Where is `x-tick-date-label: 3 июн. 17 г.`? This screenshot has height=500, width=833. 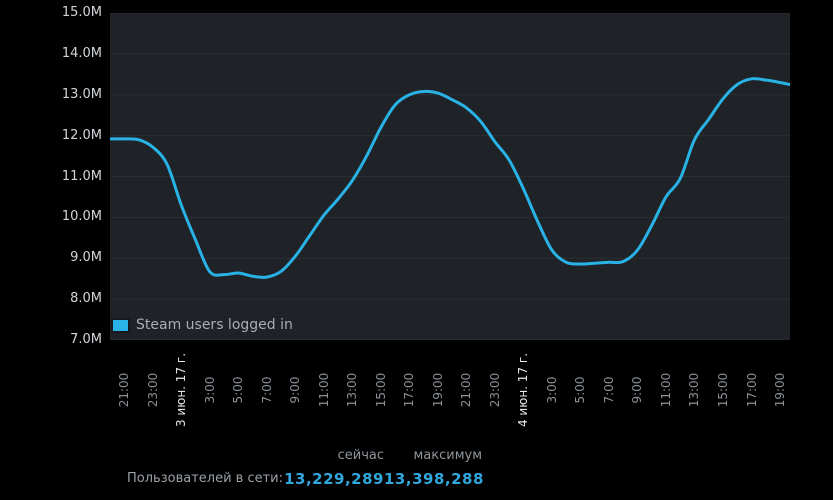
x-tick-date-label: 3 июн. 17 г. is located at coordinates (181, 390).